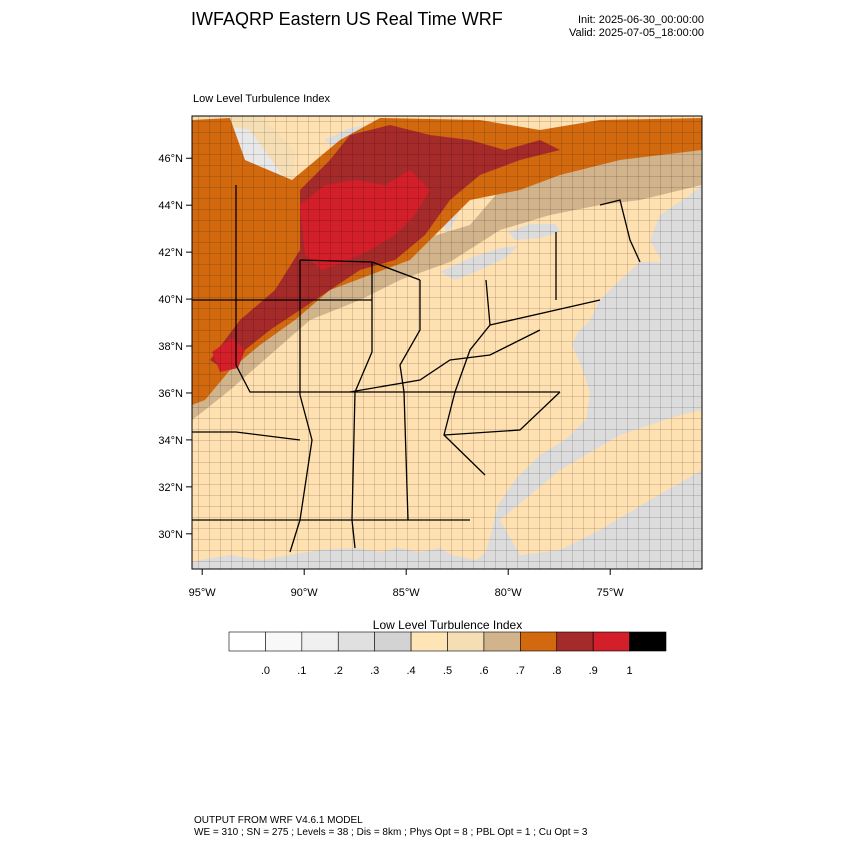  I want to click on state-line-k, so click(246, 436).